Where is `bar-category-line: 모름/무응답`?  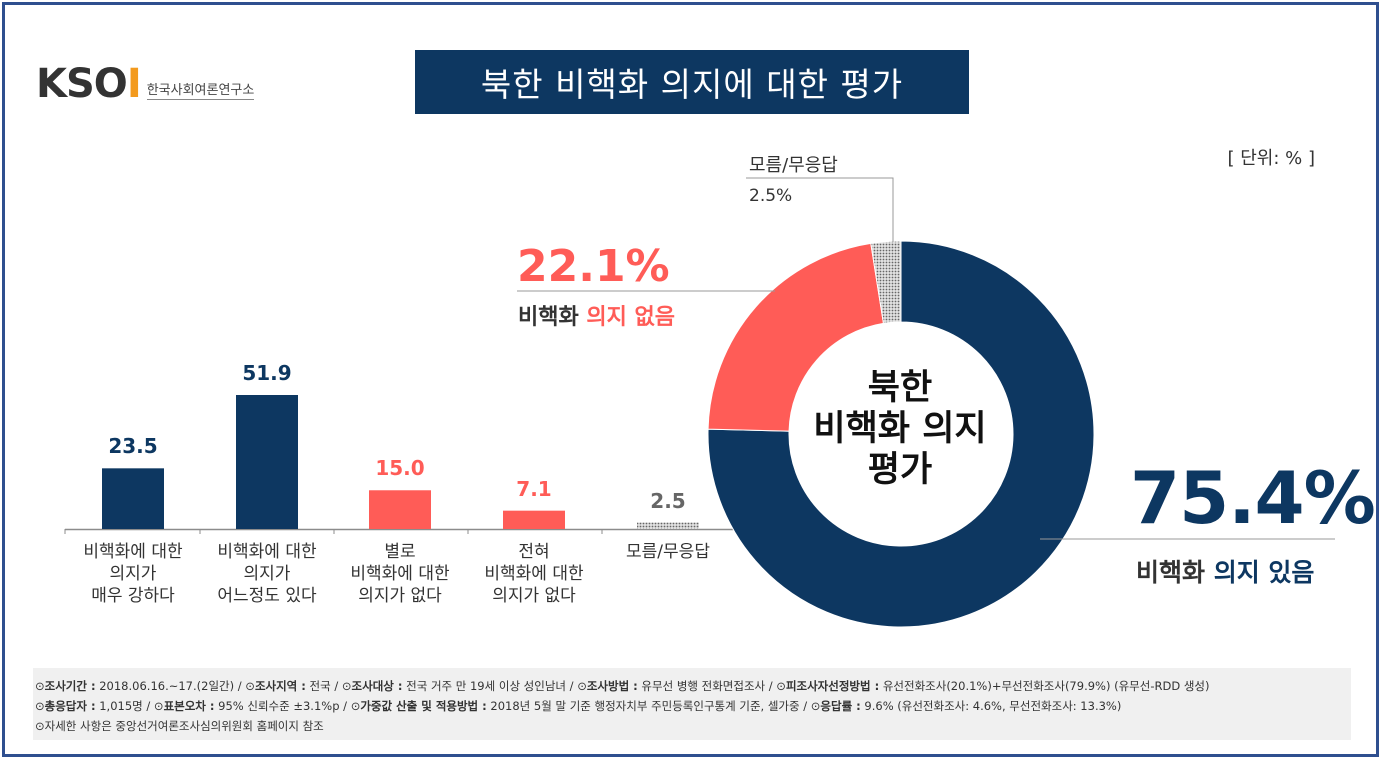 bar-category-line: 모름/무응답 is located at coordinates (668, 552).